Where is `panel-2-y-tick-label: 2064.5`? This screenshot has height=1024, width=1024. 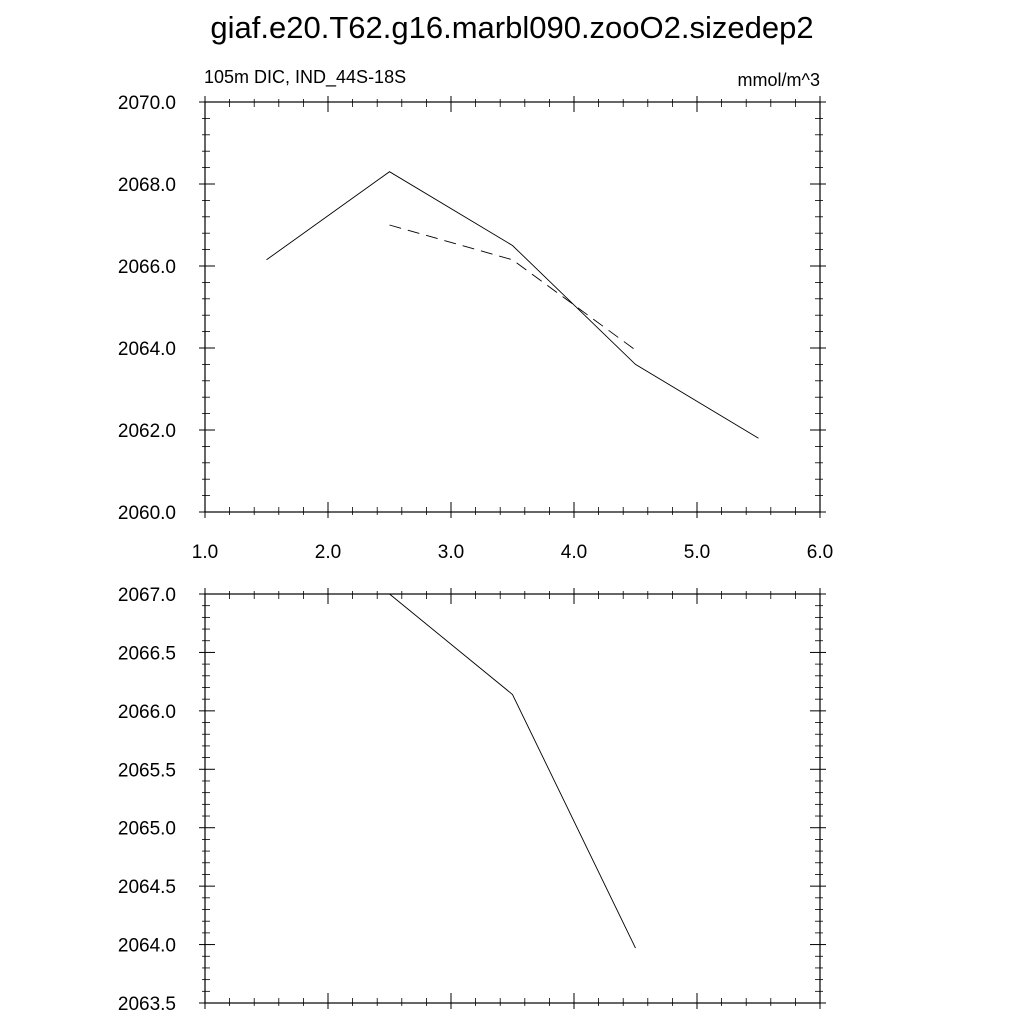 panel-2-y-tick-label: 2064.5 is located at coordinates (147, 887).